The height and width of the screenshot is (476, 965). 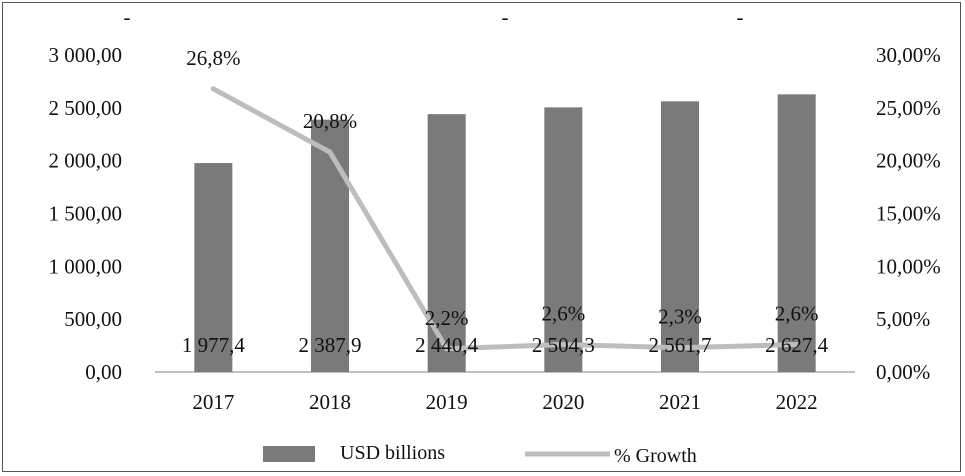 I want to click on bar-value-label: 2 440,4, so click(x=447, y=345).